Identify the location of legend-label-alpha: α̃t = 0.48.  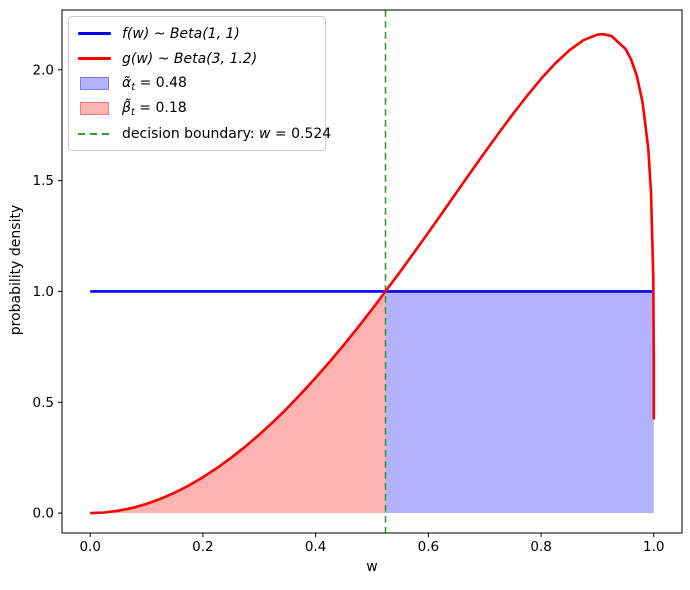
(154, 83).